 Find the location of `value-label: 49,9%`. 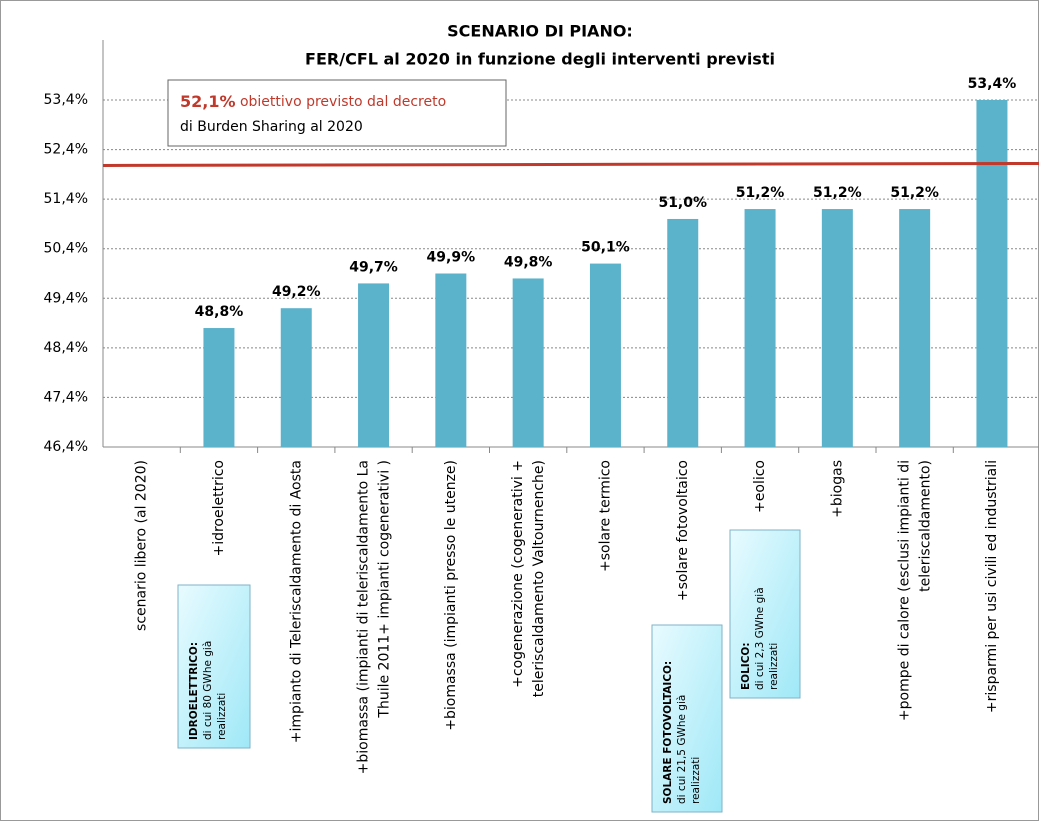

value-label: 49,9% is located at coordinates (451, 258).